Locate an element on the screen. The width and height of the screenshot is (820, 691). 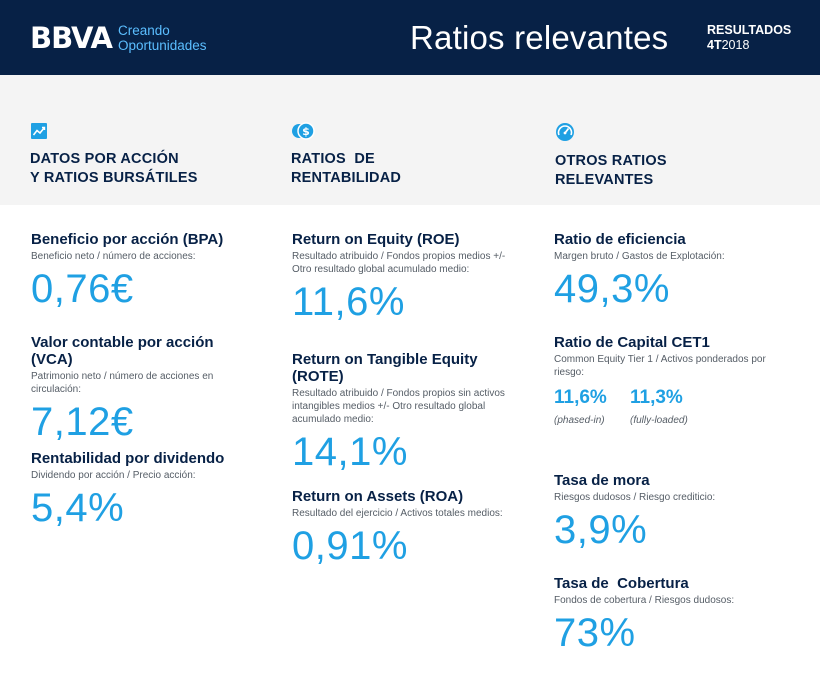
metric-title: Ratio de eficiencia is located at coordinates (620, 239).